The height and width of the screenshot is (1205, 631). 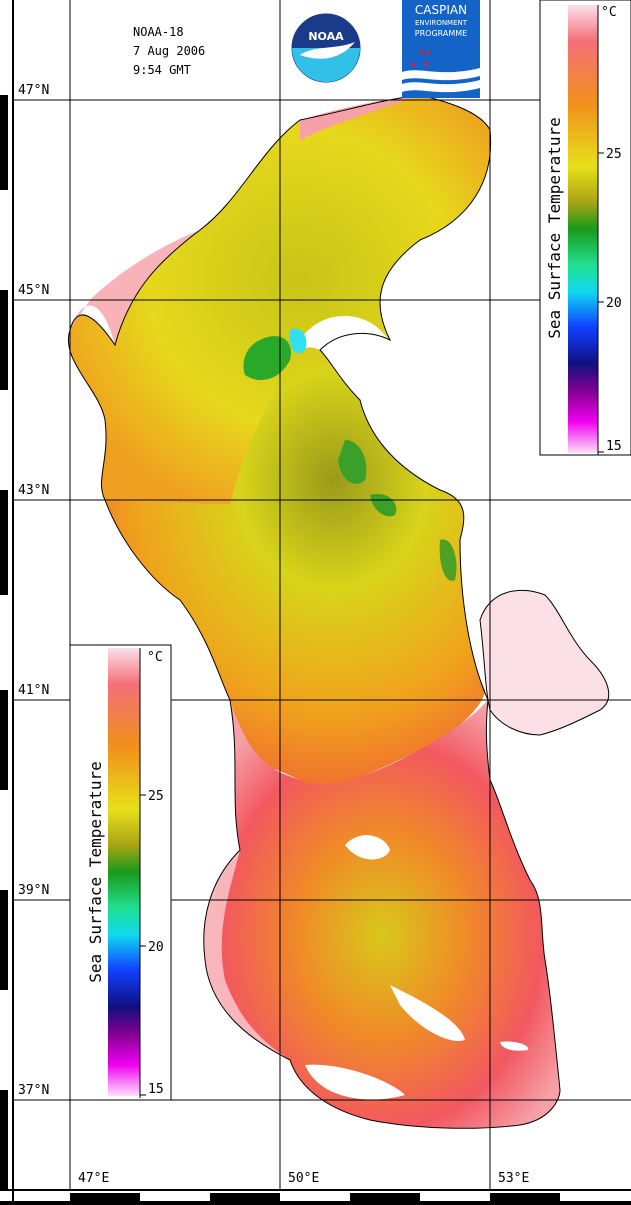 What do you see at coordinates (33, 290) in the screenshot?
I see `lat-label: 45°N` at bounding box center [33, 290].